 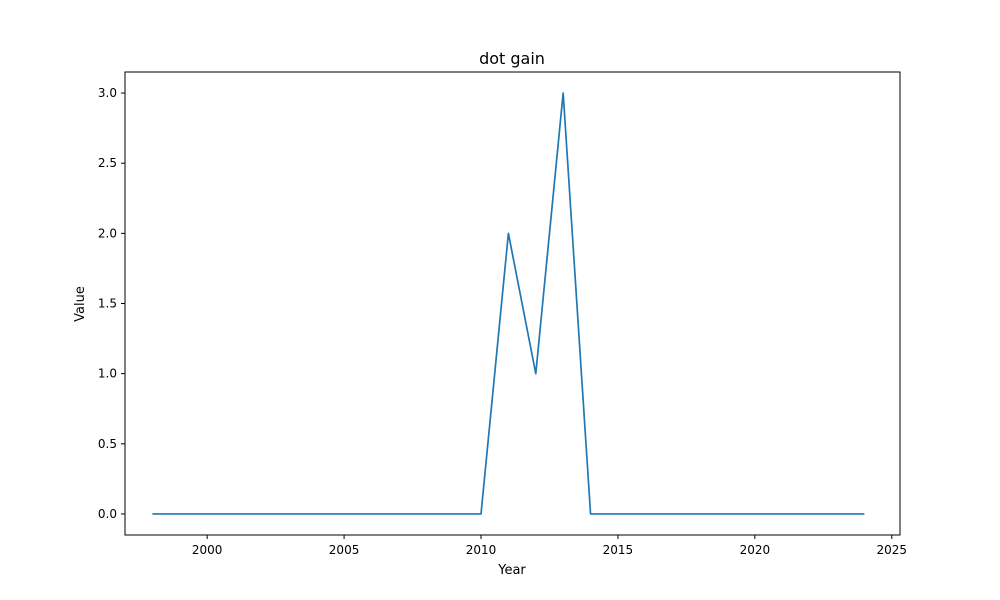 What do you see at coordinates (107, 444) in the screenshot?
I see `y-tick-label: 0.5` at bounding box center [107, 444].